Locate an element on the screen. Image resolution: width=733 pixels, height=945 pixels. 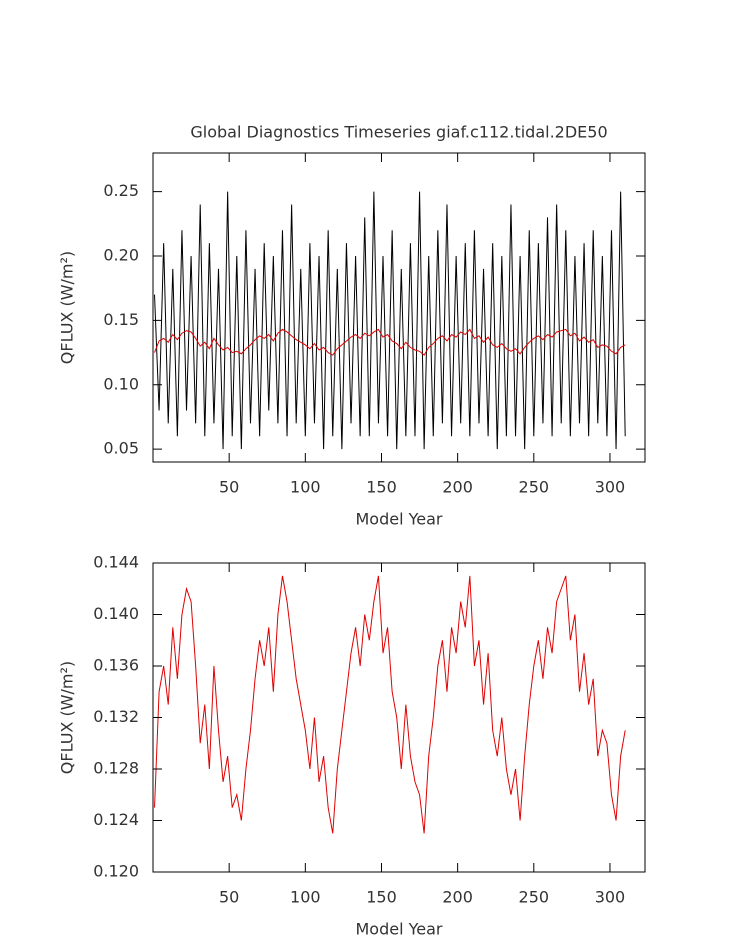
y-tick-label: 0.128 is located at coordinates (116, 768).